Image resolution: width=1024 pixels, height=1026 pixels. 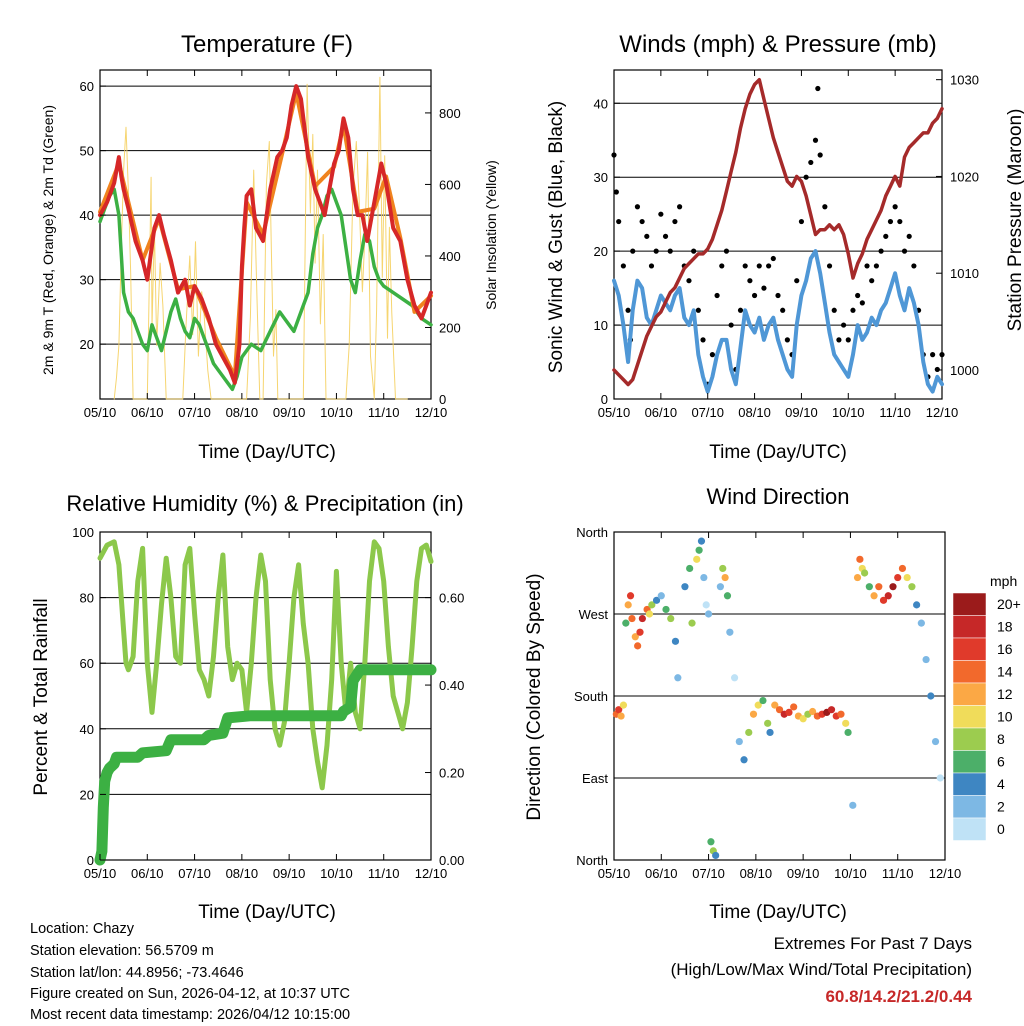 What do you see at coordinates (850, 873) in the screenshot?
I see `x-tick-label: 10/10` at bounding box center [850, 873].